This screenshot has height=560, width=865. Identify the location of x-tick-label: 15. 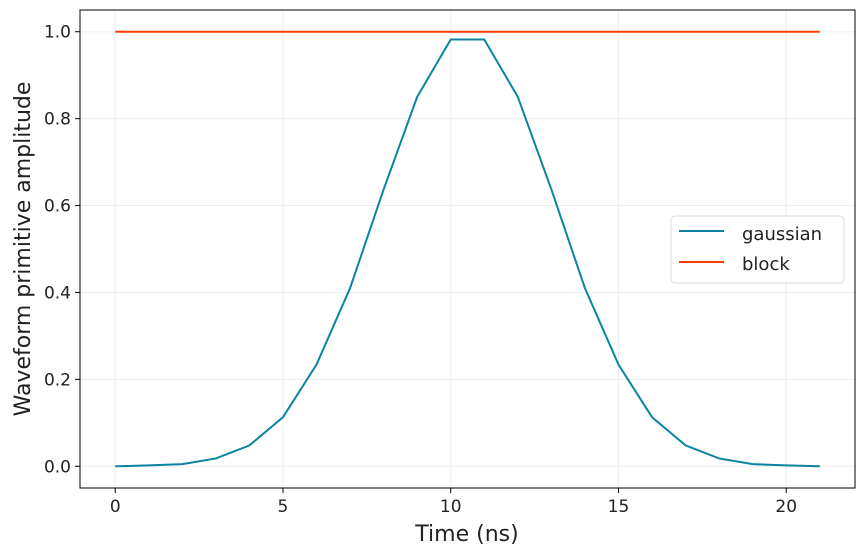
(619, 507).